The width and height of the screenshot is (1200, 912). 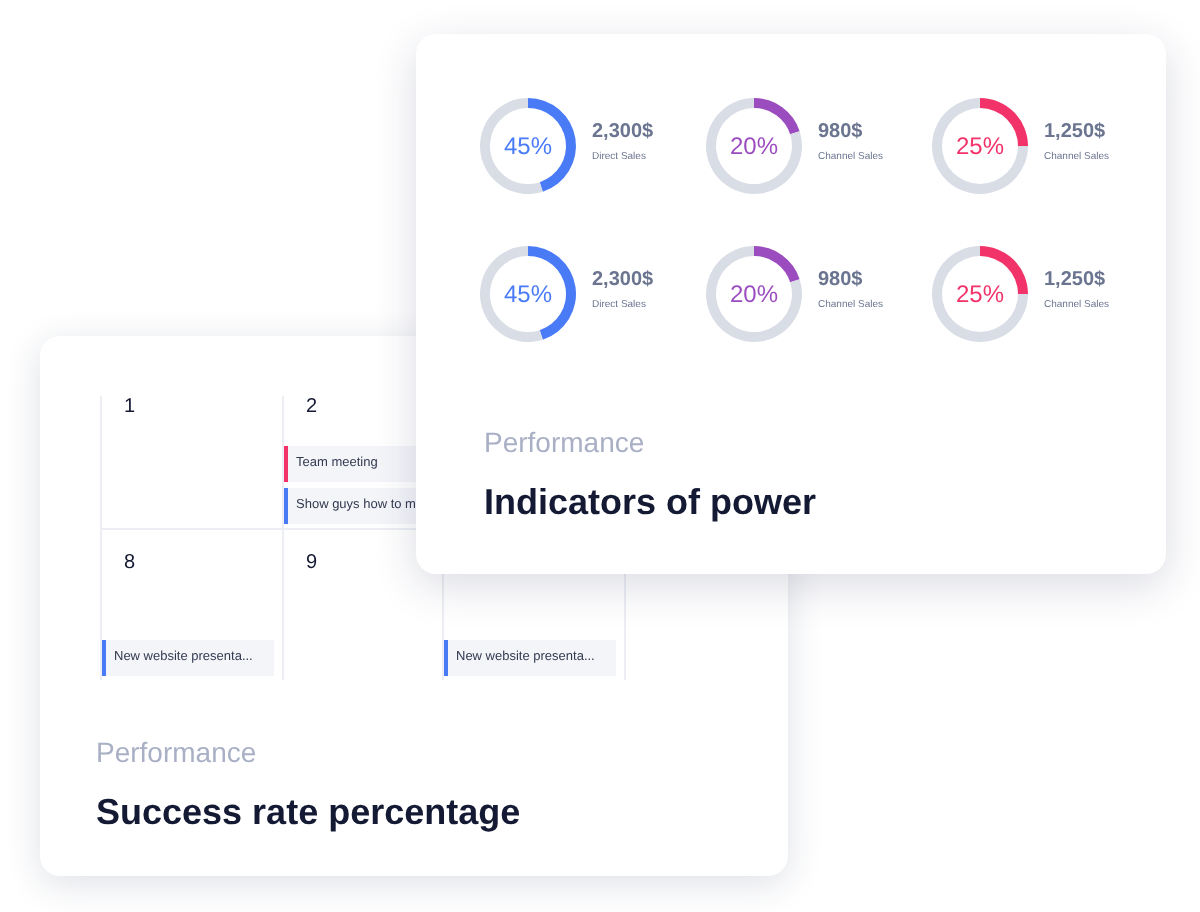 What do you see at coordinates (650, 503) in the screenshot?
I see `text: Indicators of power` at bounding box center [650, 503].